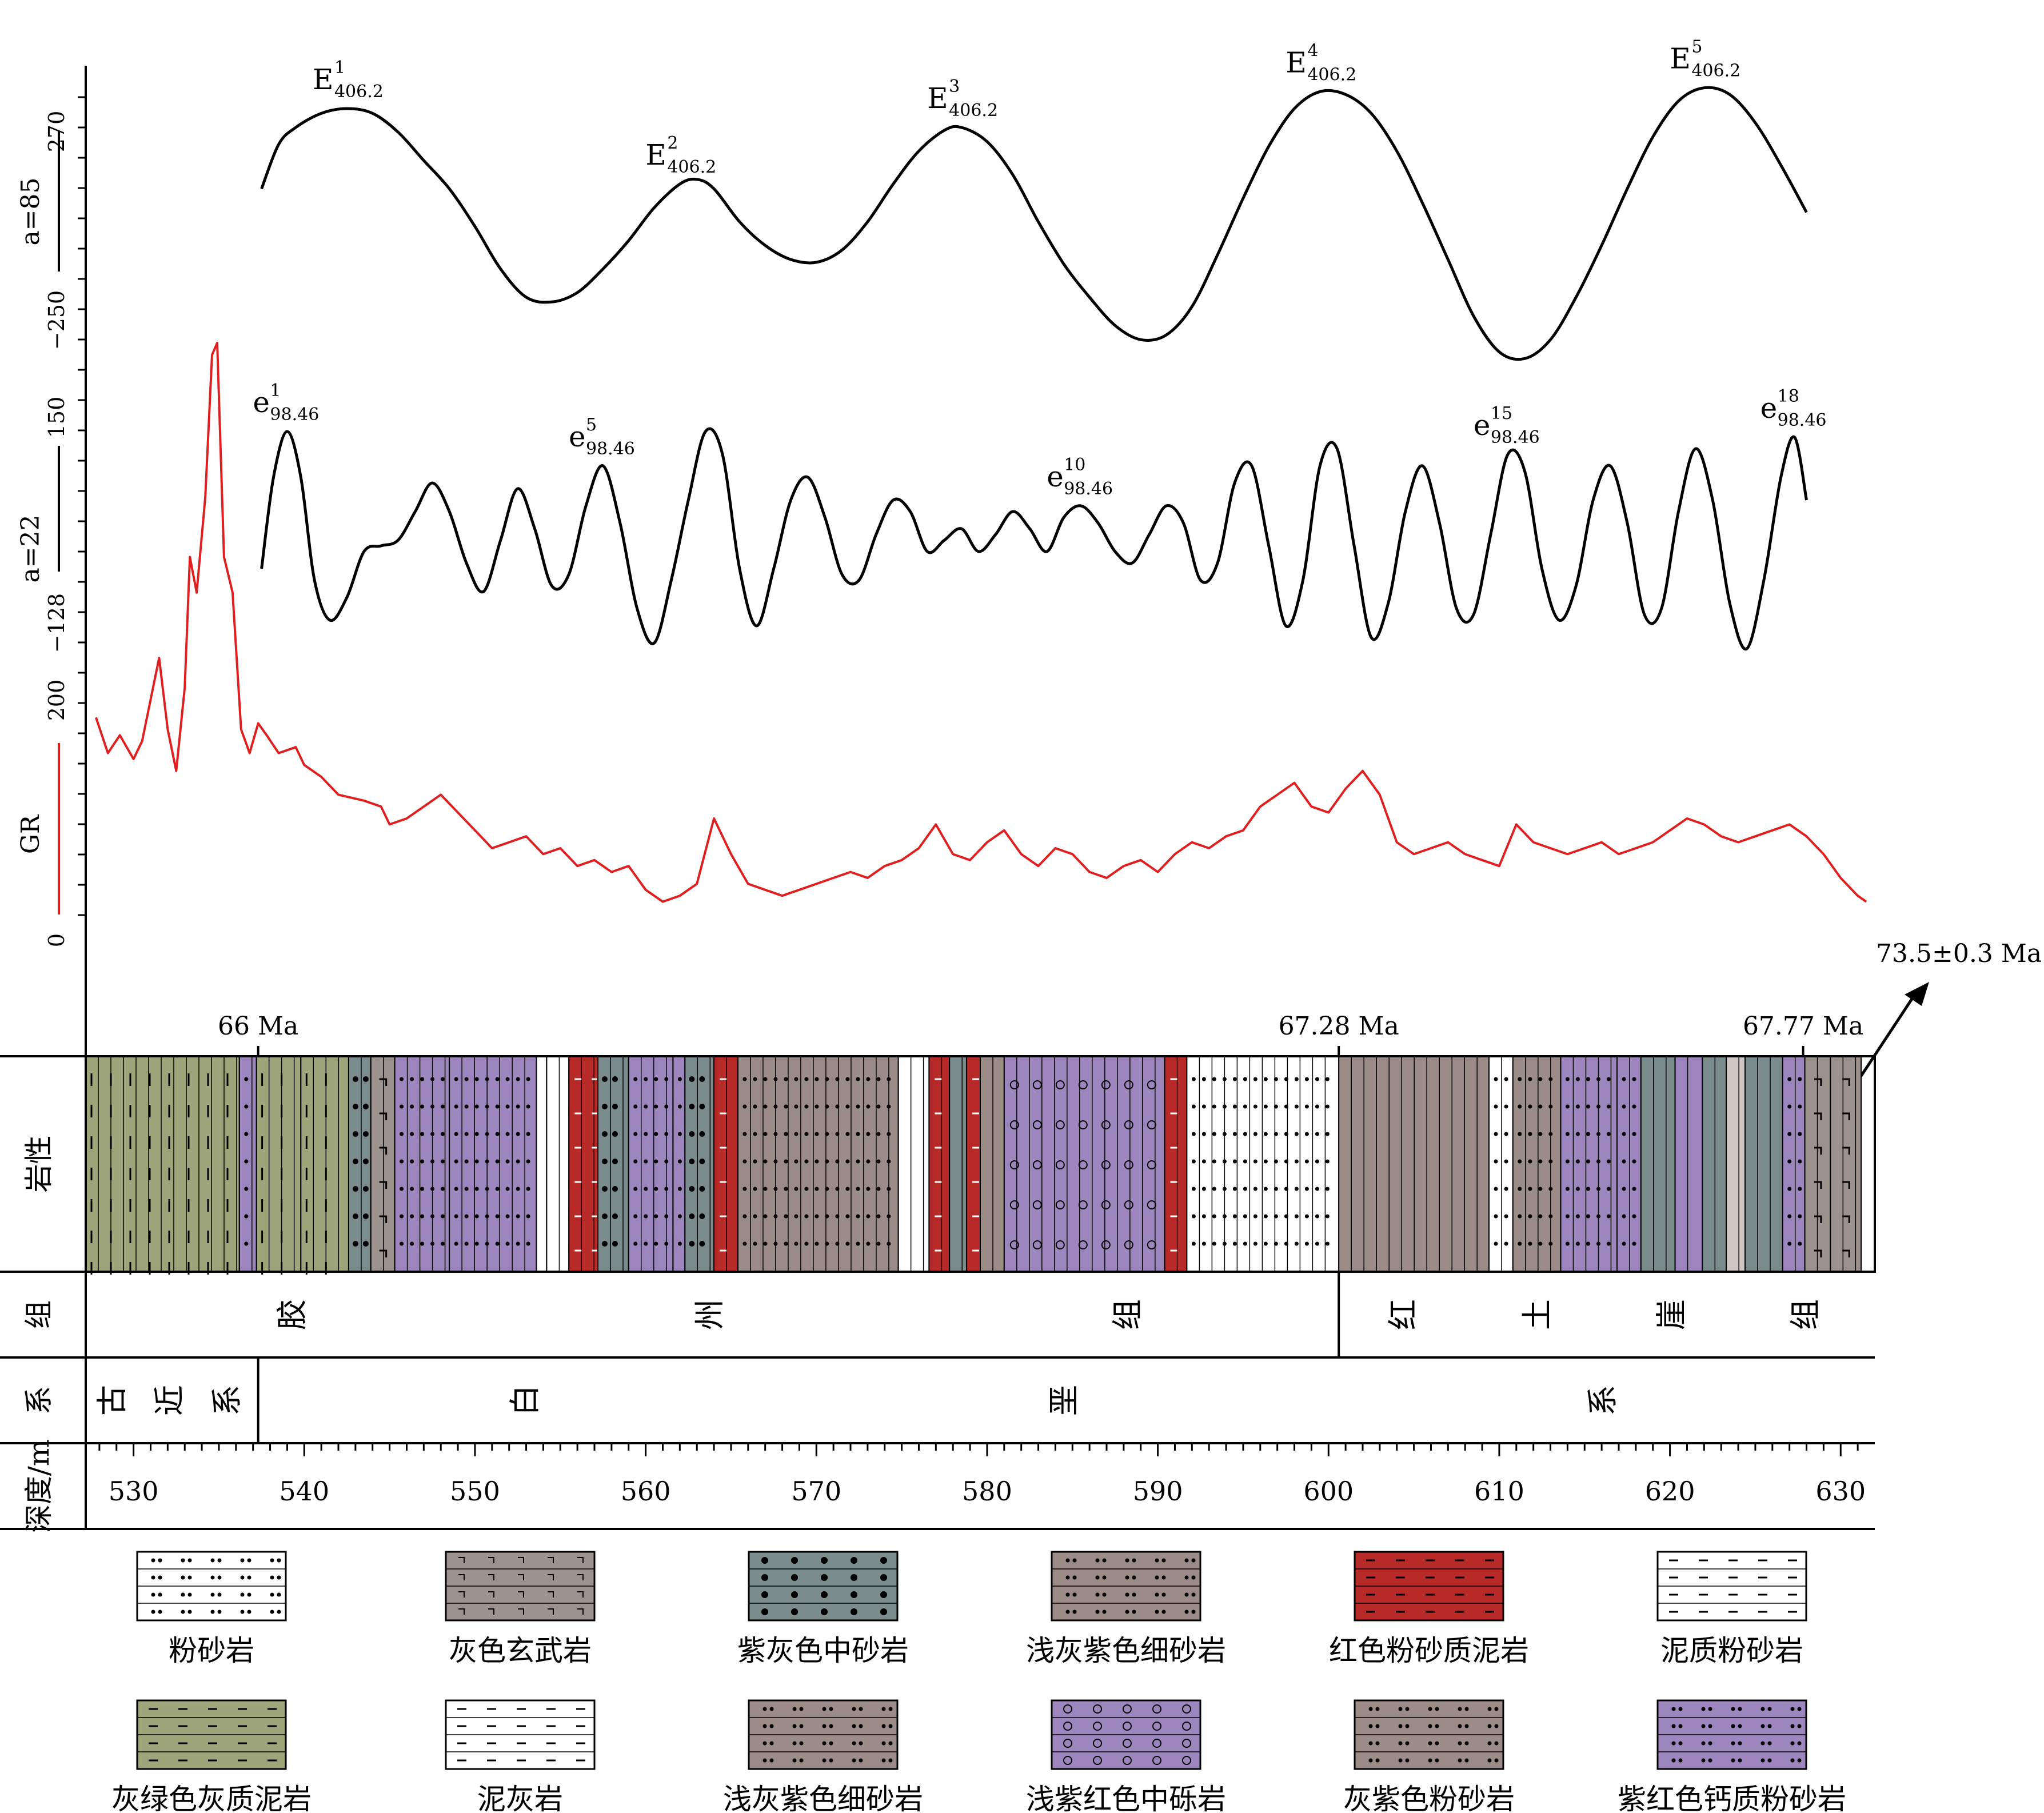 This screenshot has height=1813, width=2044. I want to click on formation-char: 崖, so click(1671, 1314).